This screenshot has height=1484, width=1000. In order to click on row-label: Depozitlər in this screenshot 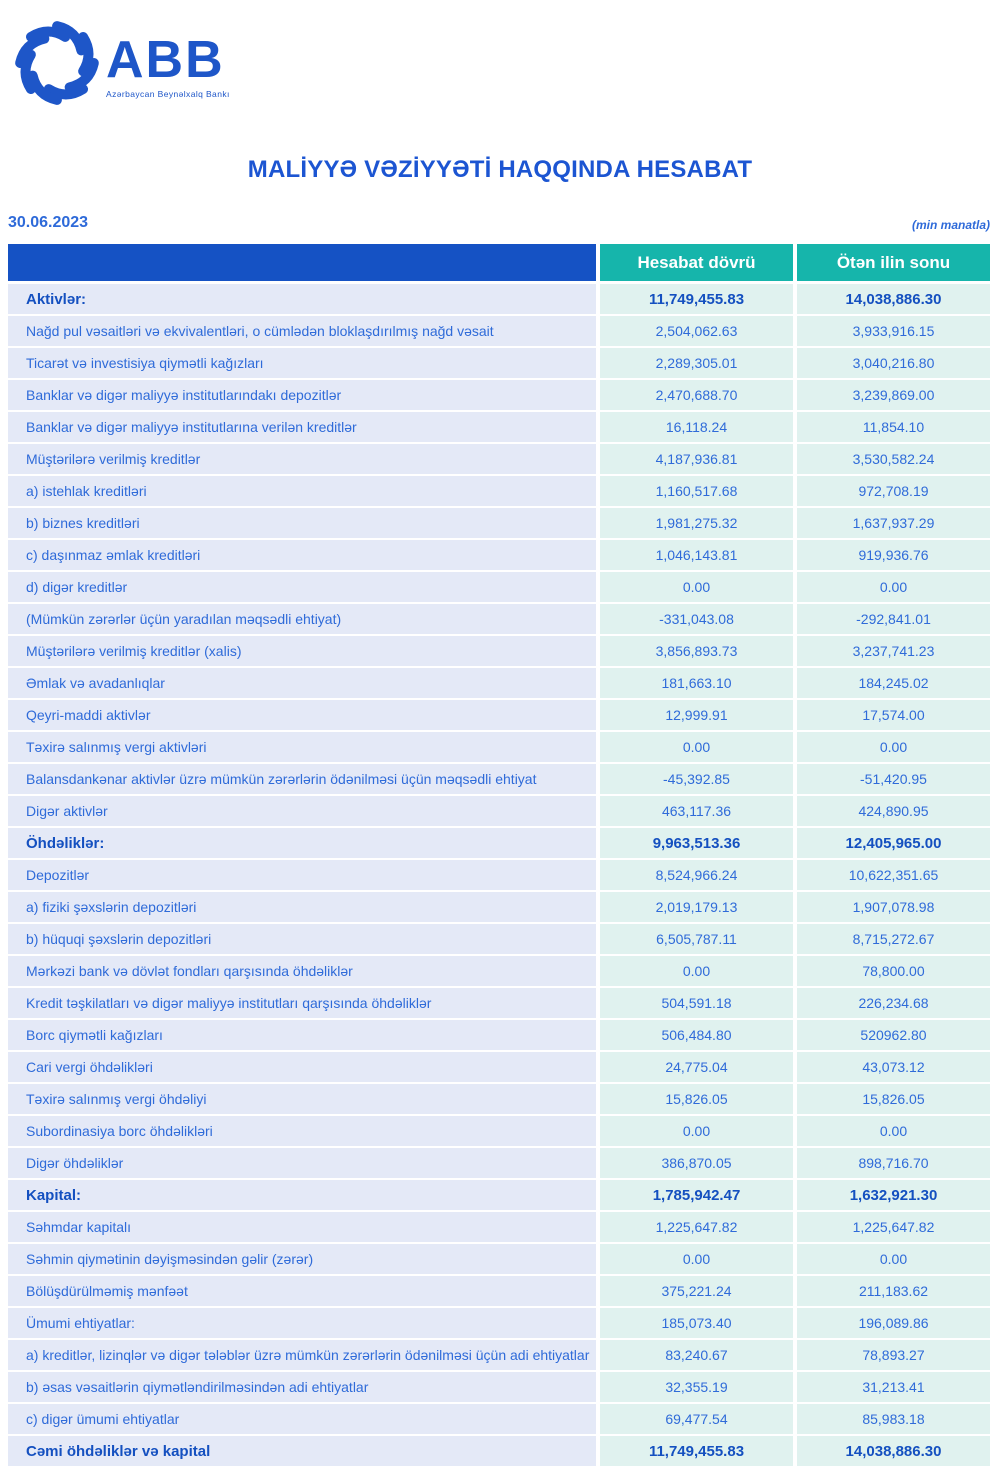, I will do `click(302, 875)`.